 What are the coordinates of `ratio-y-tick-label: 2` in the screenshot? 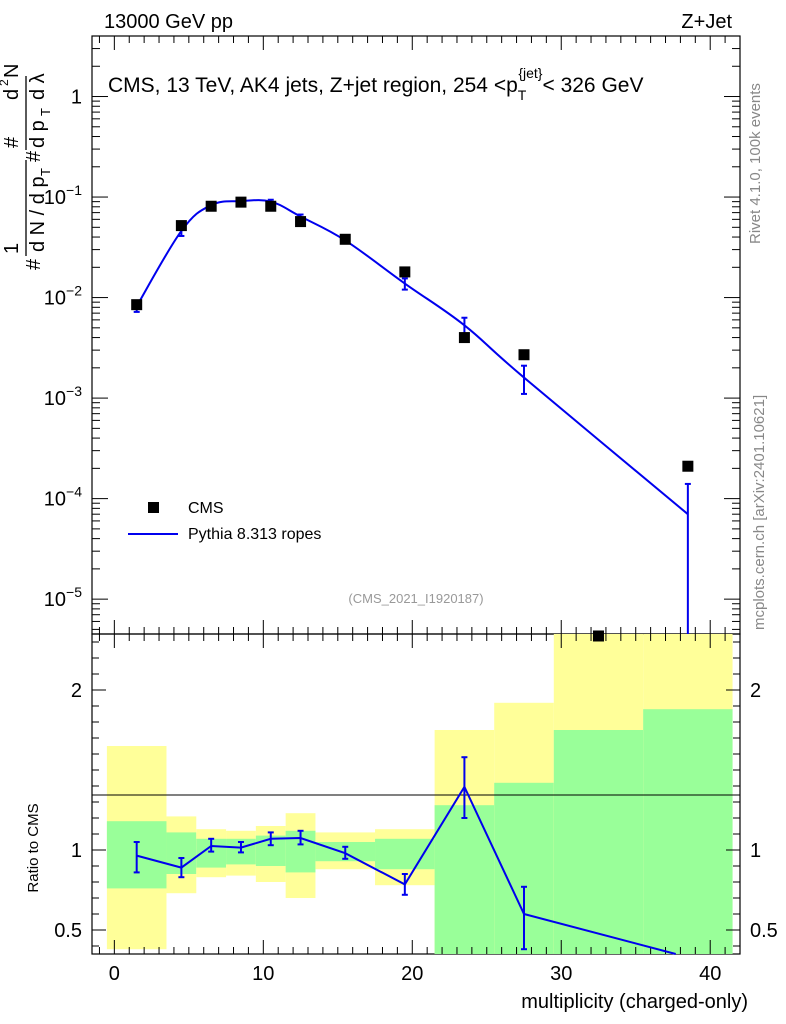 It's located at (76, 691).